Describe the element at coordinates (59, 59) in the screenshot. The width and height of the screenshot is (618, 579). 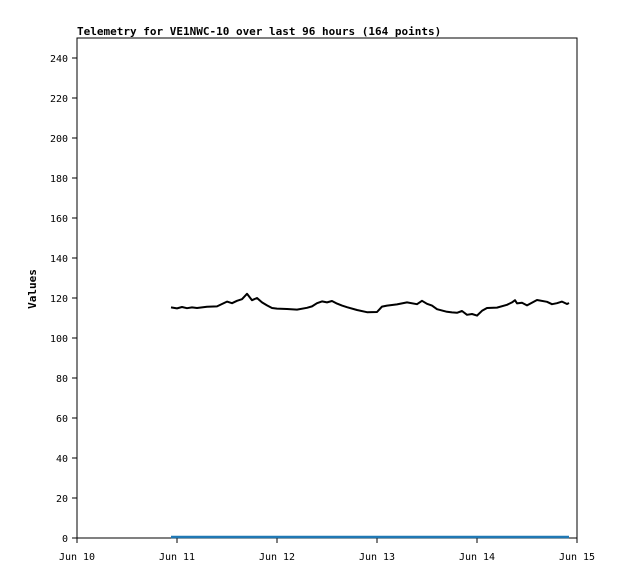
I see `y-tick-label: 240` at that location.